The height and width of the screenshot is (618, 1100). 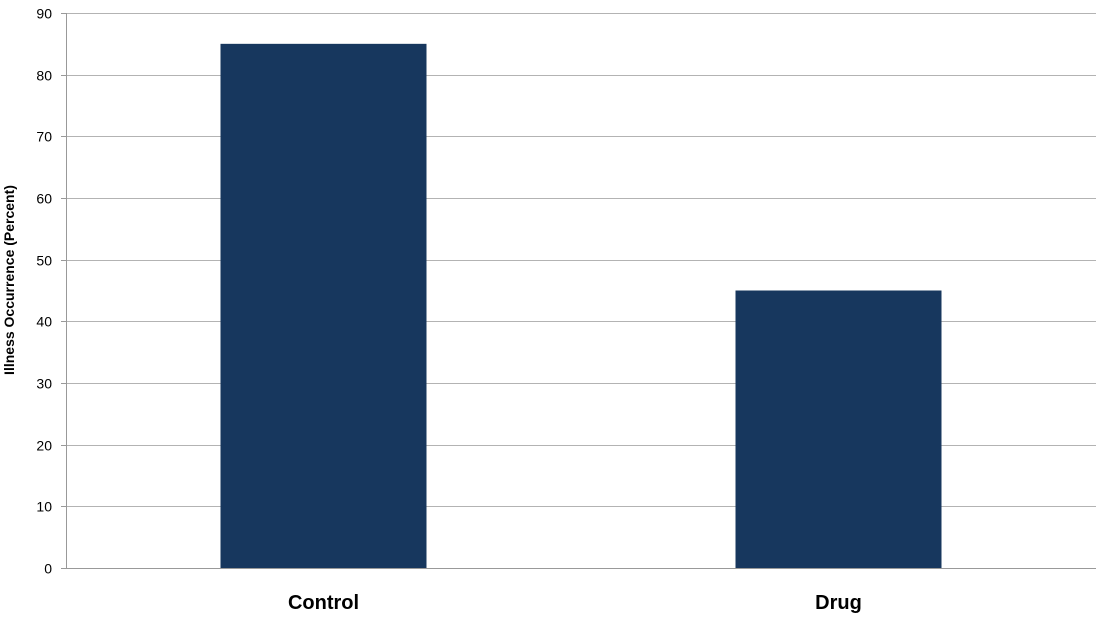 I want to click on y-tick-label: 30, so click(x=44, y=384).